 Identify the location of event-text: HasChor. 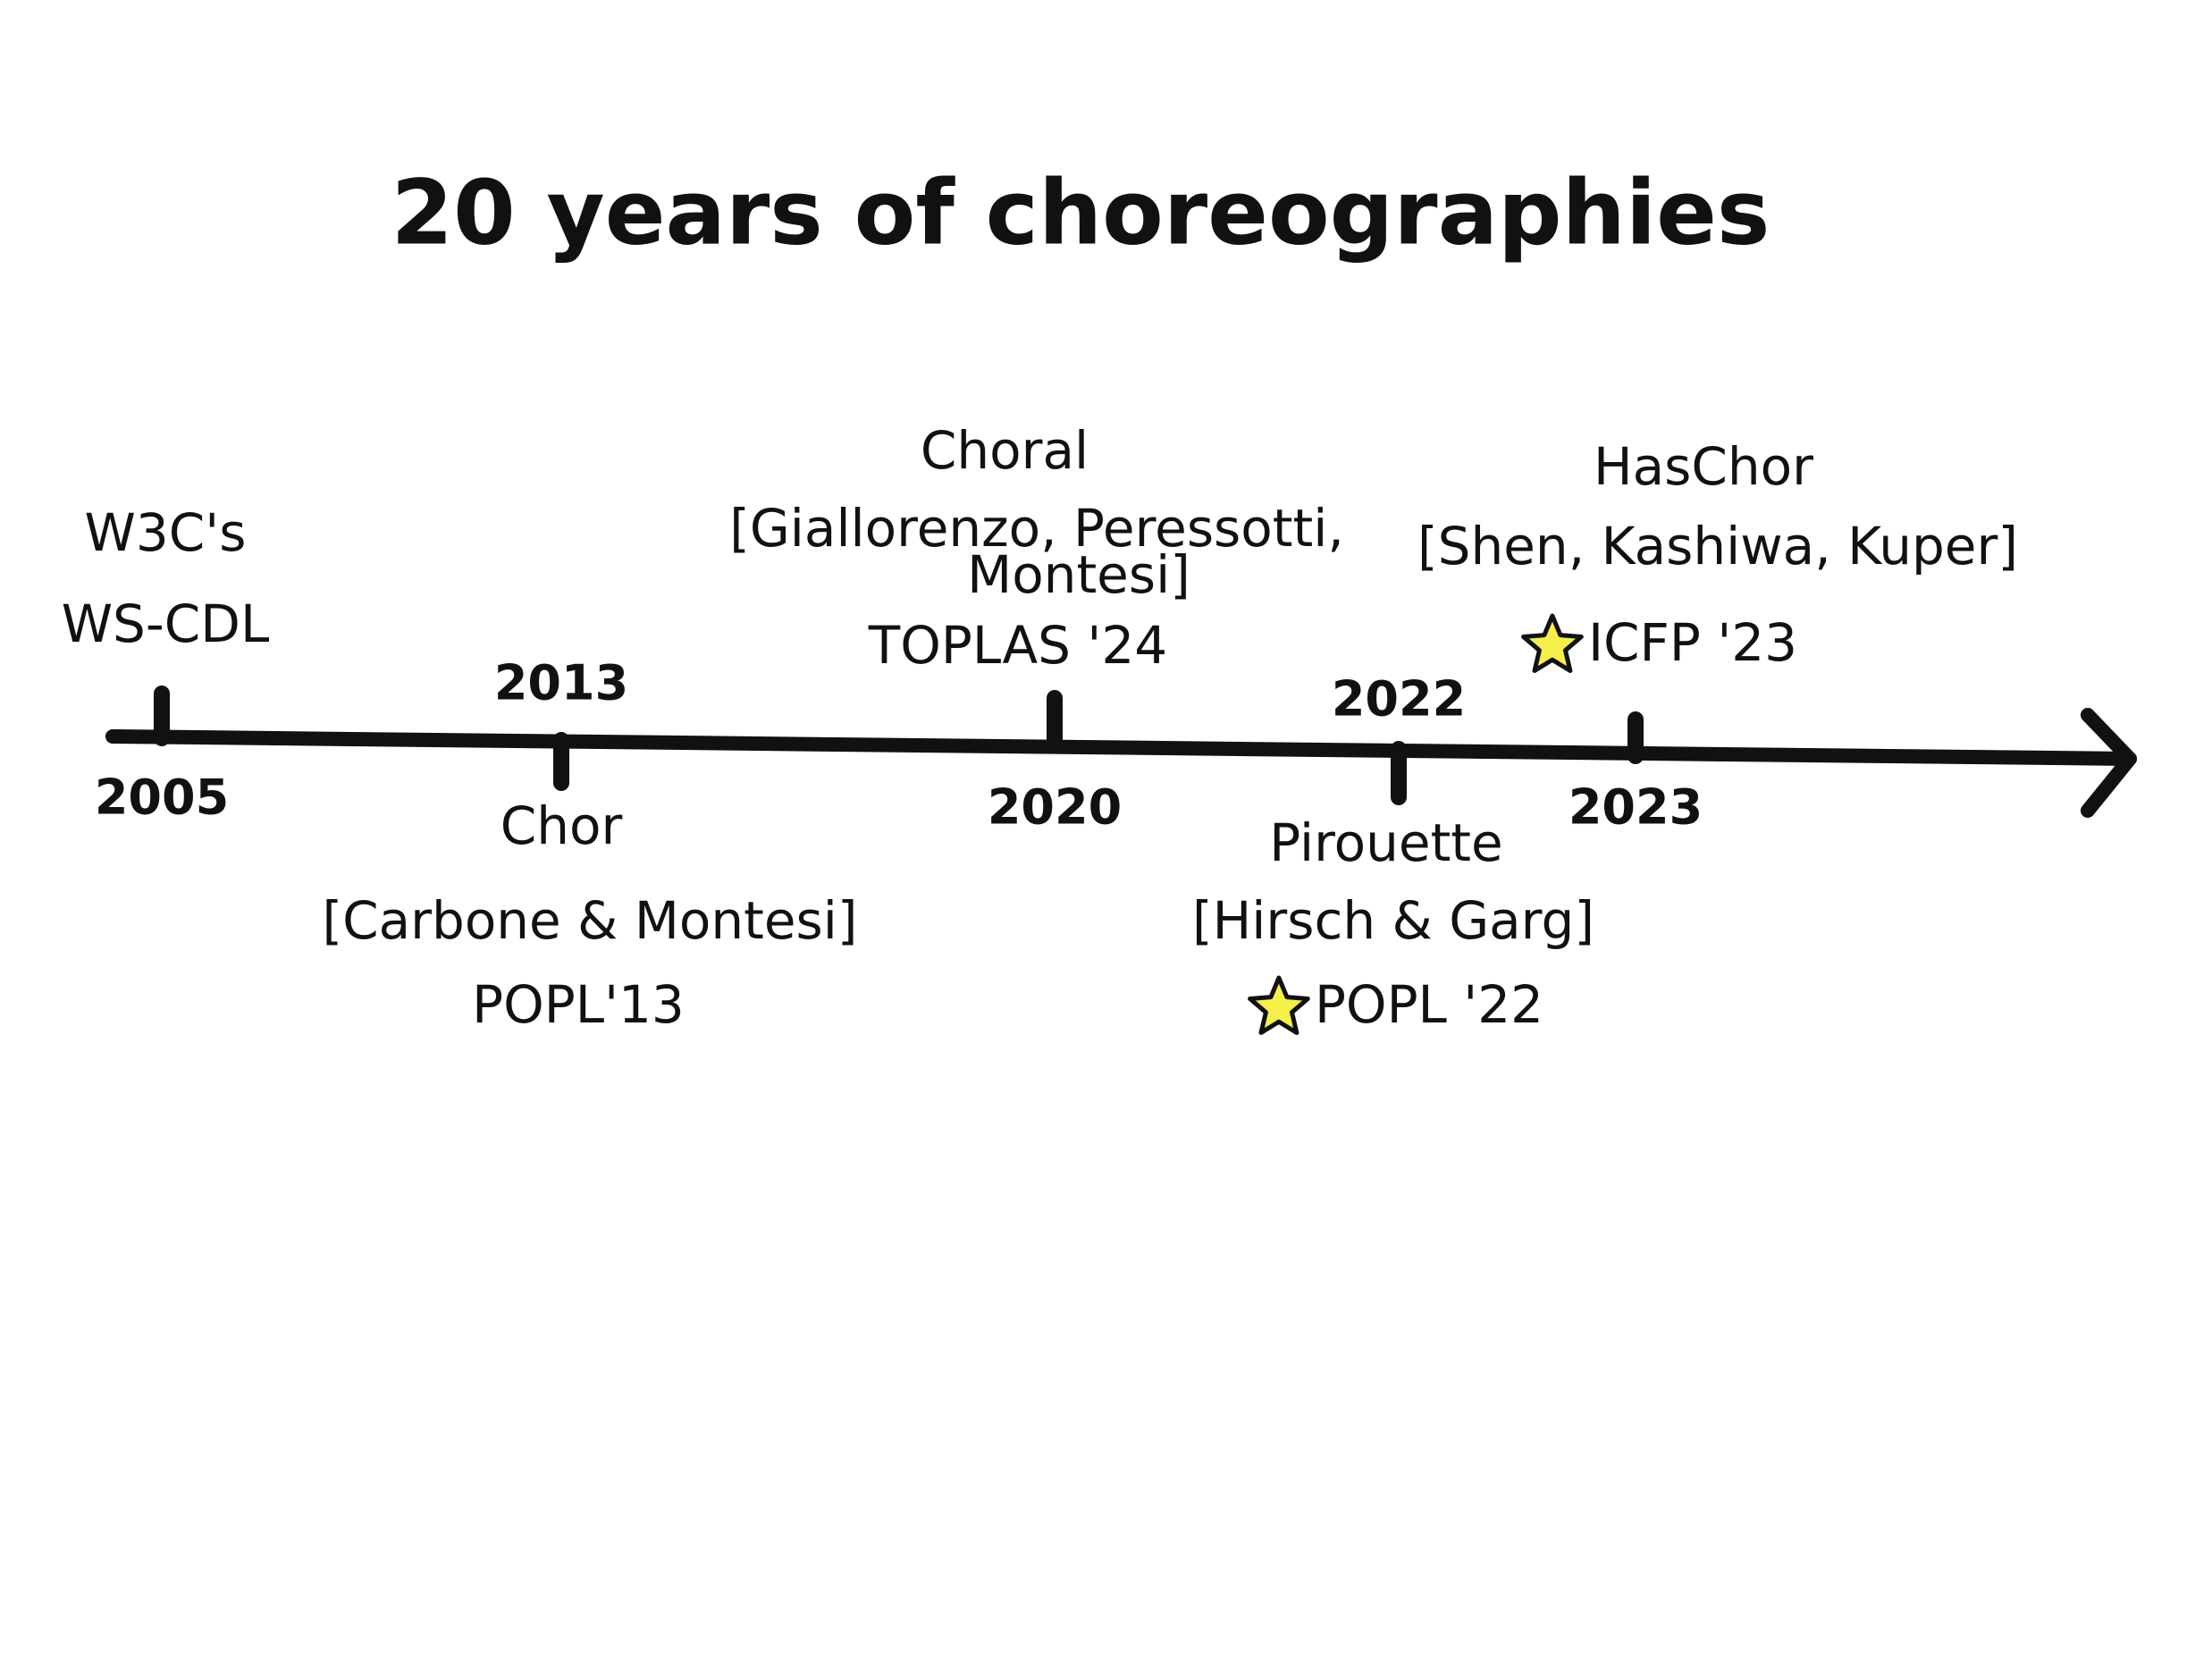
(1703, 466).